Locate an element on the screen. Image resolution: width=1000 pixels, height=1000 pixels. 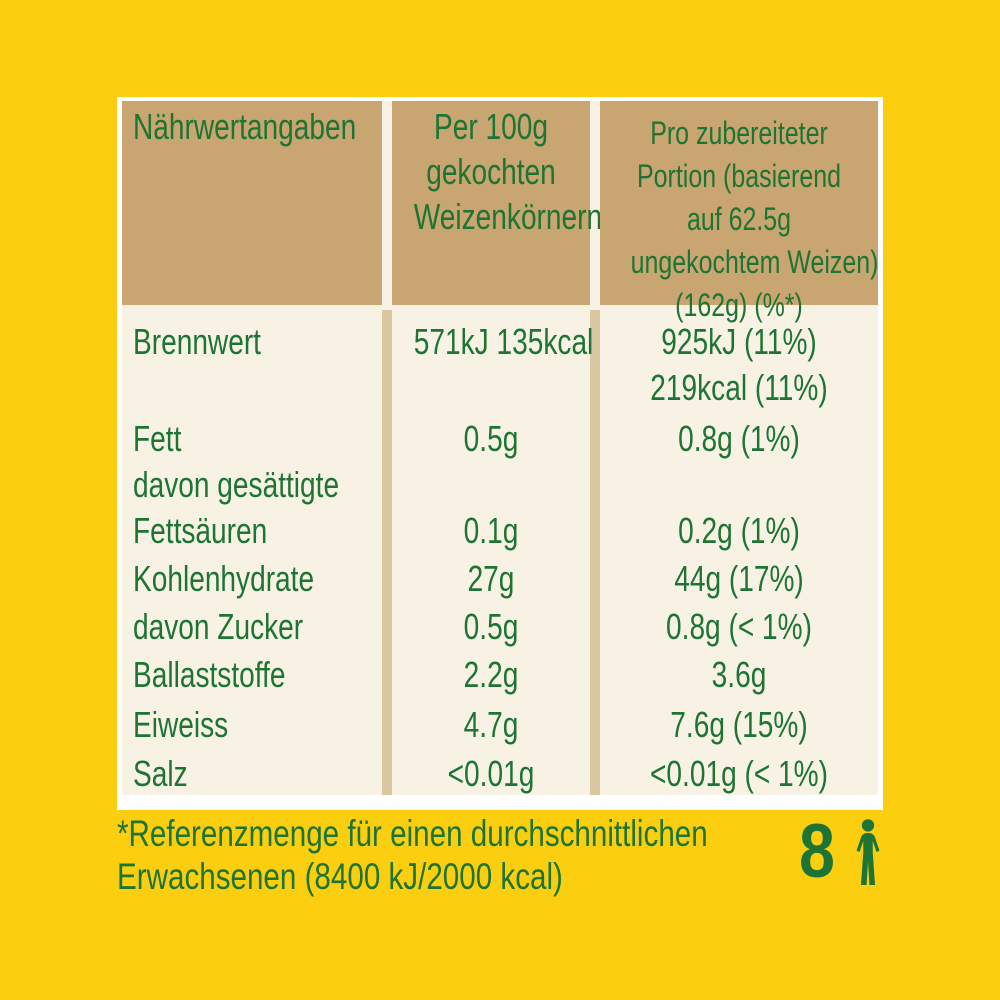
text-line: 0.8g (< 1%) is located at coordinates (739, 626).